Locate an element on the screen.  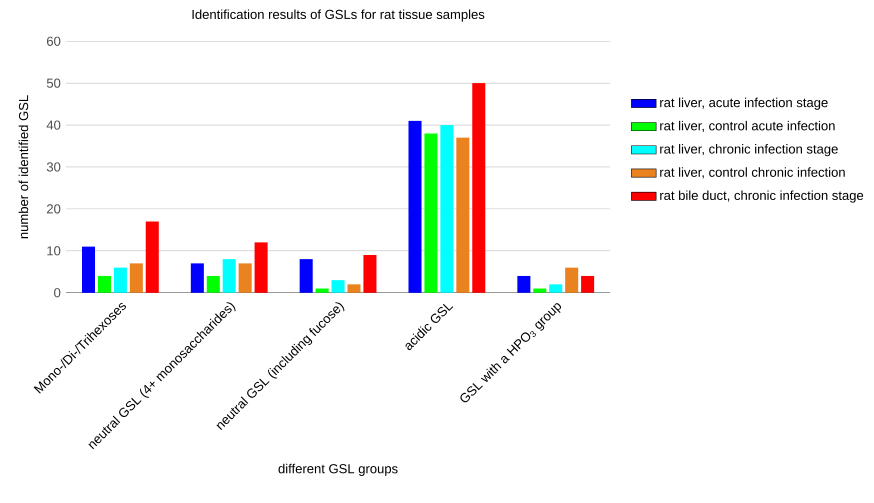
y-tick-label: 30 is located at coordinates (53, 167).